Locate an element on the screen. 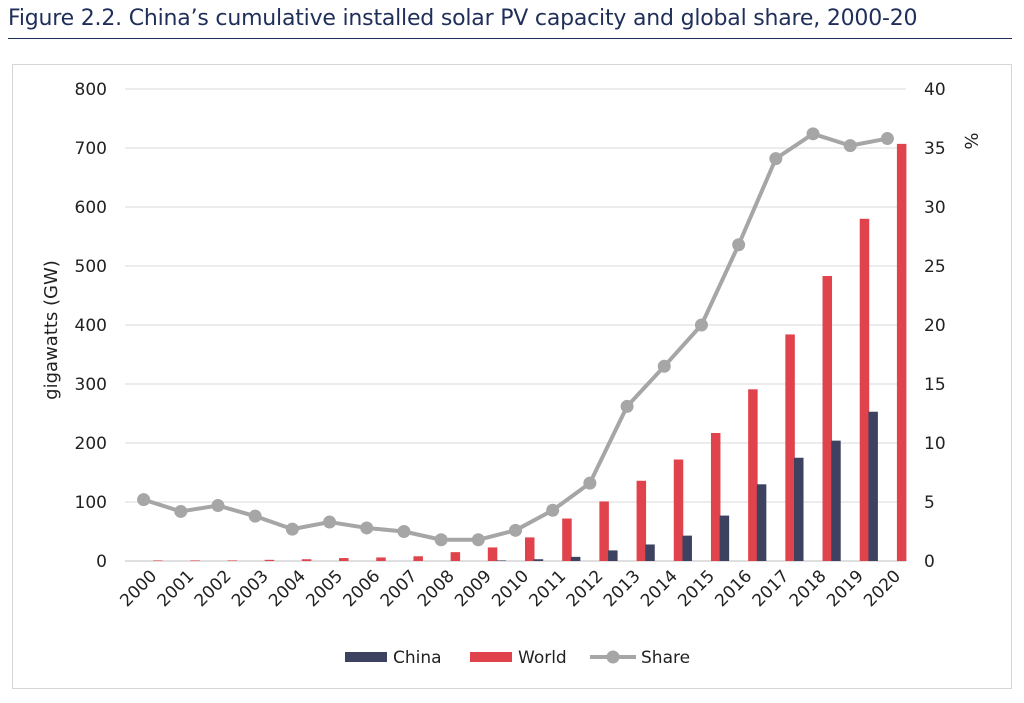  x-tick-label: 2020 is located at coordinates (882, 588).